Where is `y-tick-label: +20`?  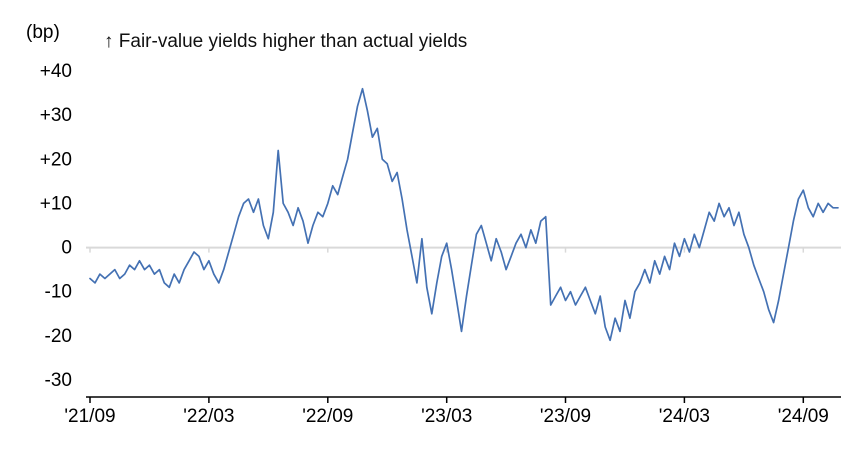
y-tick-label: +20 is located at coordinates (56, 159).